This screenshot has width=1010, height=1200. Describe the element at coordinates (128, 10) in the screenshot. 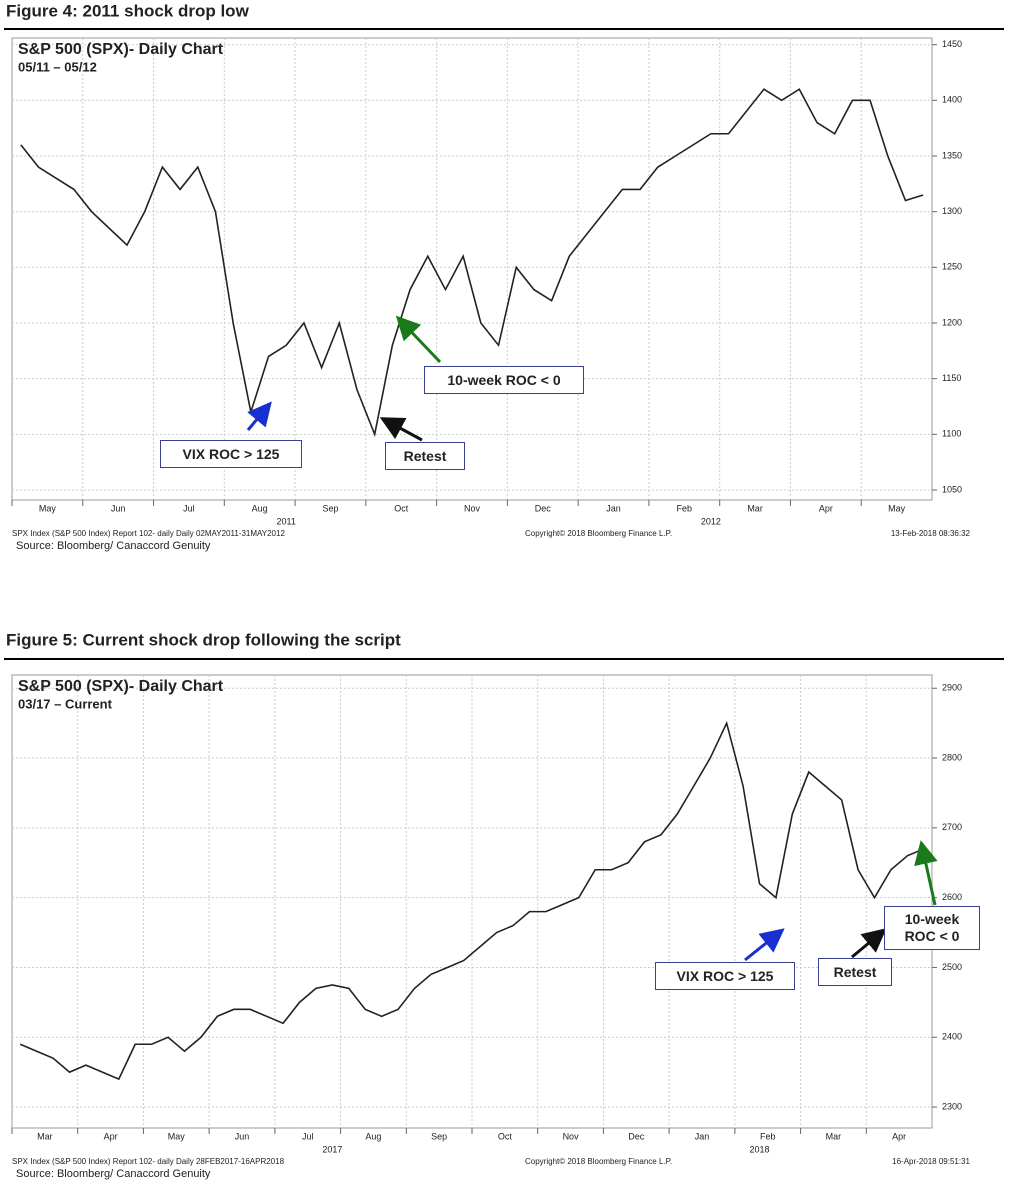

I see `figure-title: Figure 4: 2011 shock drop low` at that location.